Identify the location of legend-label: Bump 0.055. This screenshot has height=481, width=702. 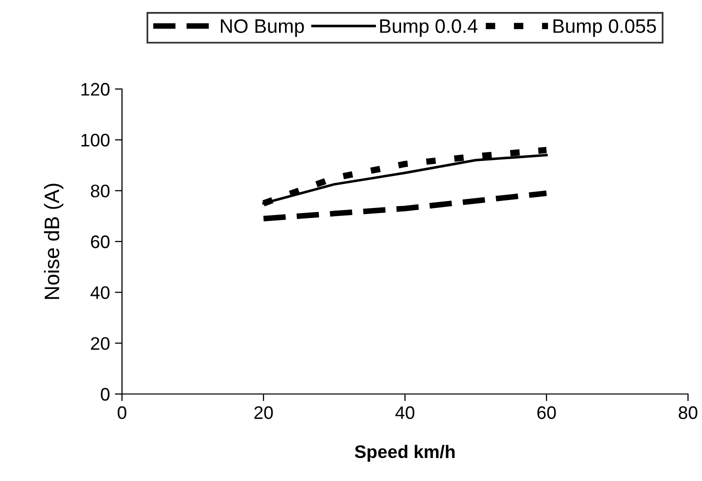
(605, 28).